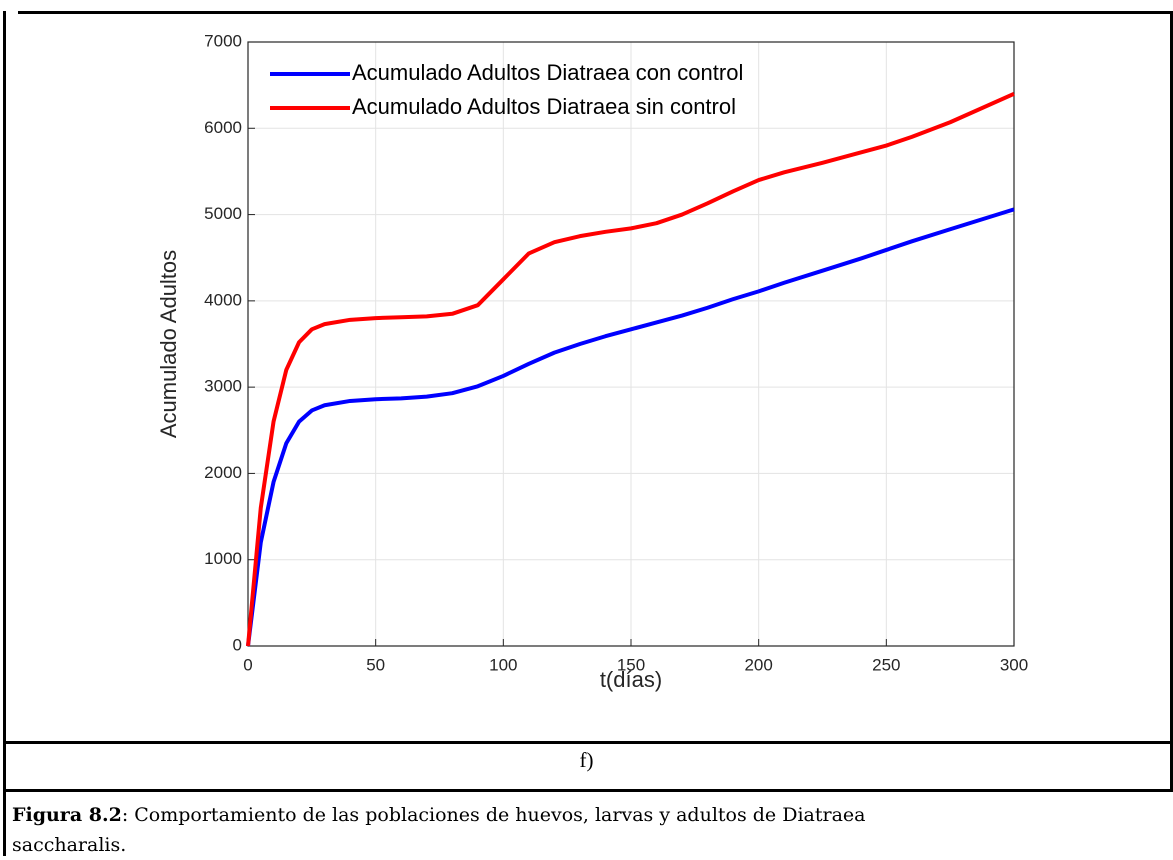 The image size is (1173, 860). What do you see at coordinates (237, 644) in the screenshot?
I see `y-tick-label: 0` at bounding box center [237, 644].